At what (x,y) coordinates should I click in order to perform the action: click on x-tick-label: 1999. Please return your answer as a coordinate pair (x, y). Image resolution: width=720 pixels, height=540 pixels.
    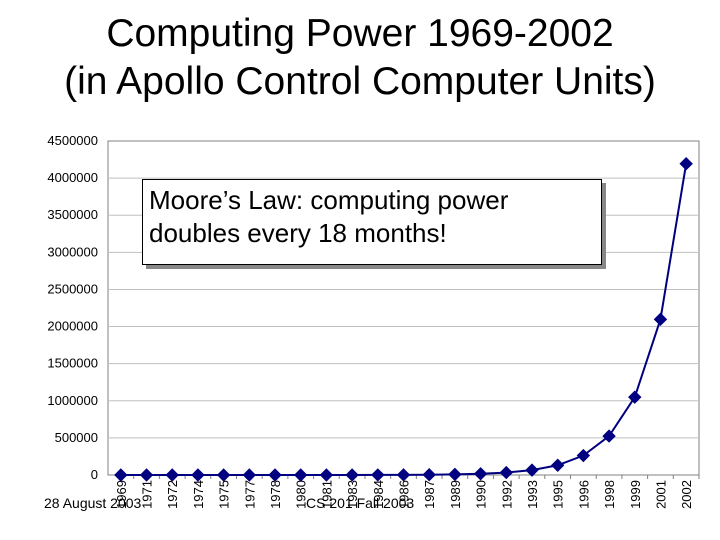
    Looking at the image, I should click on (635, 494).